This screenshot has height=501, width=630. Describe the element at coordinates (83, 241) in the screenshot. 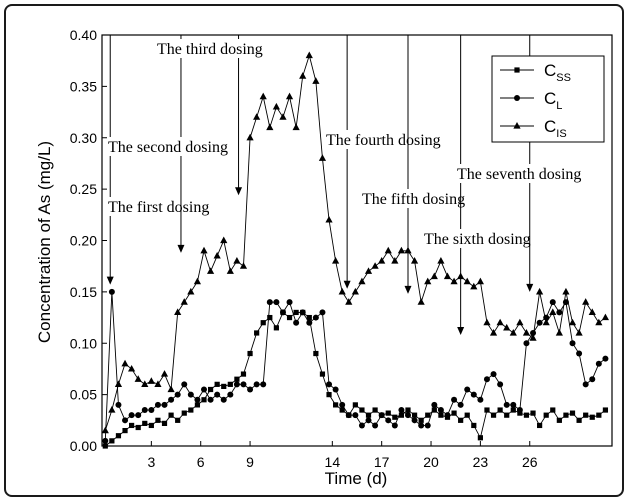

I see `y-tick-label: 0.20` at that location.